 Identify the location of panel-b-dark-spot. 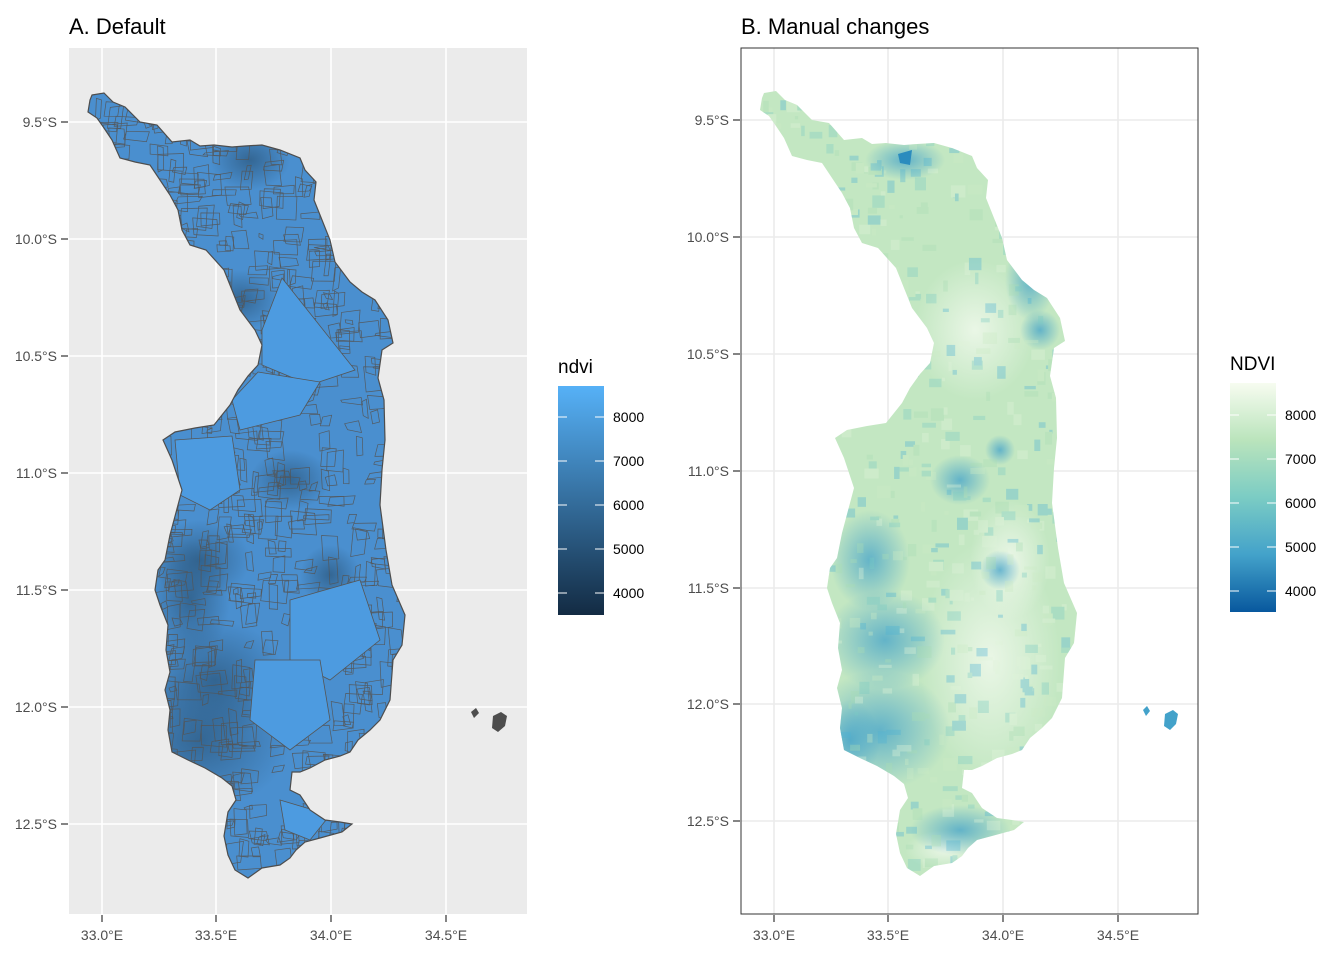
(905, 157).